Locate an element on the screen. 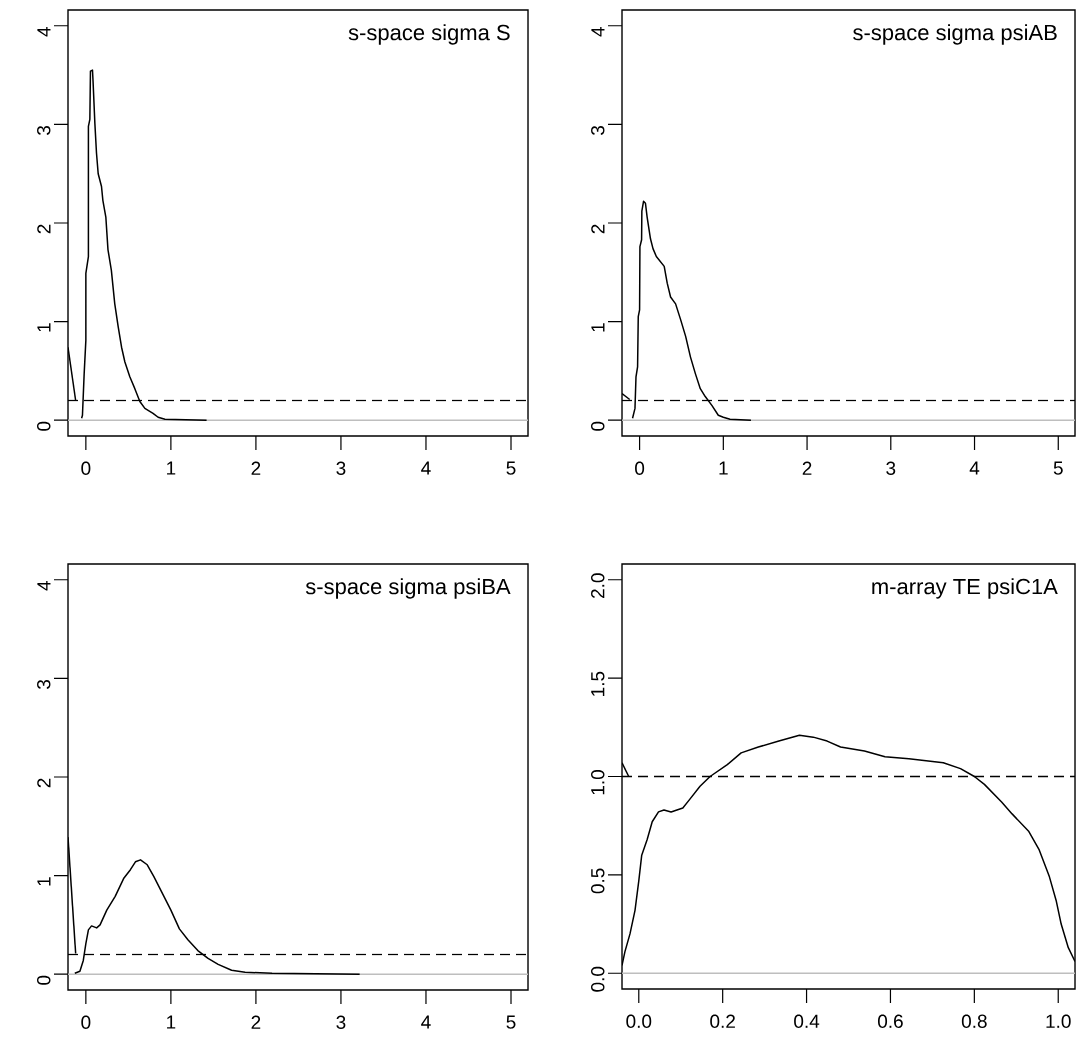 This screenshot has height=1053, width=1079. x-tick-label: 0.0 is located at coordinates (639, 1021).